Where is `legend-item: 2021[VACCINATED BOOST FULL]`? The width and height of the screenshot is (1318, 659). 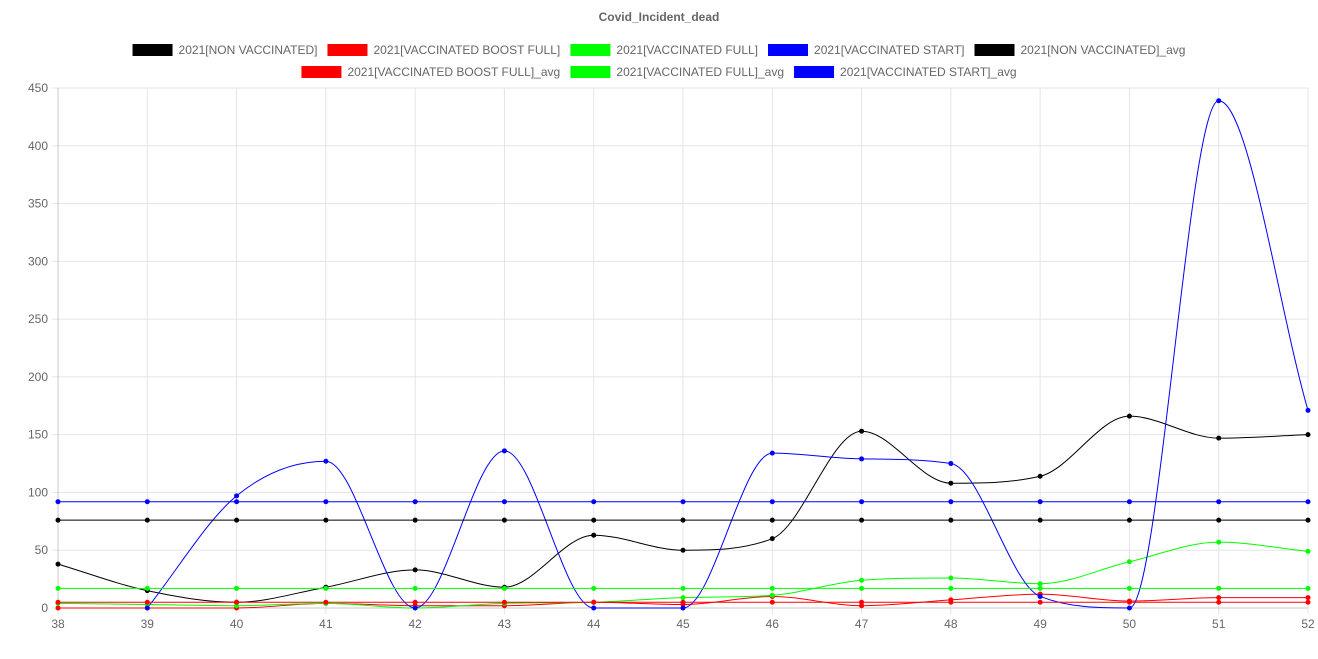
legend-item: 2021[VACCINATED BOOST FULL] is located at coordinates (443, 50).